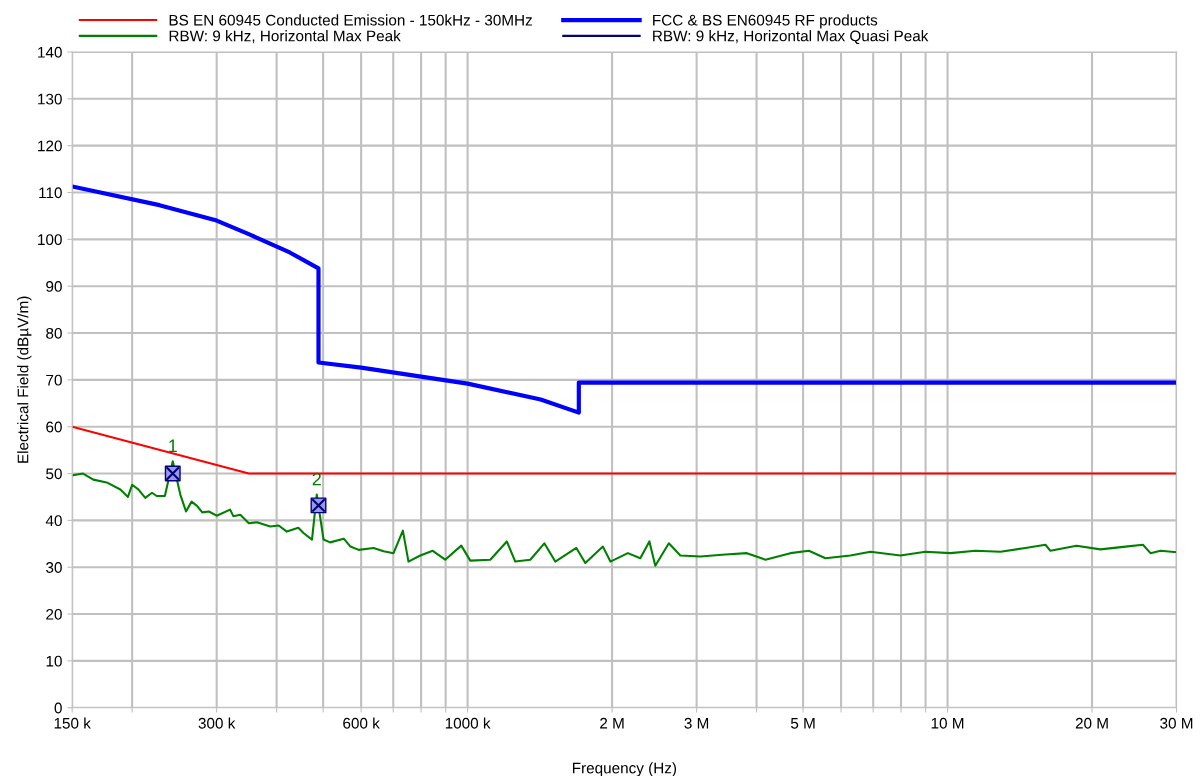 The height and width of the screenshot is (776, 1203). Describe the element at coordinates (72, 723) in the screenshot. I see `x-tick-label: 150 k` at that location.